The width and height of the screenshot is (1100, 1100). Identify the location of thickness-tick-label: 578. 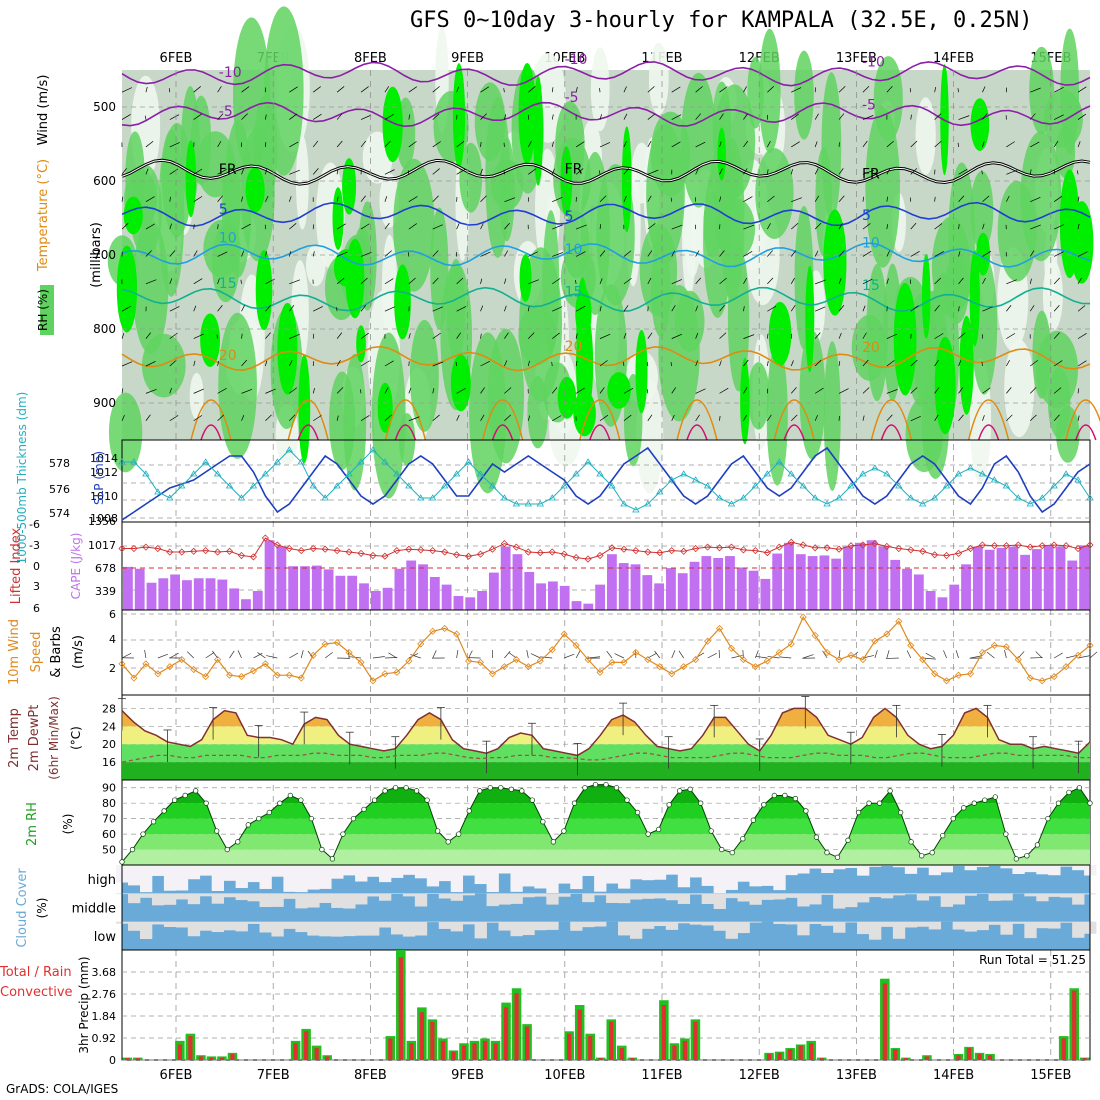
(59, 463).